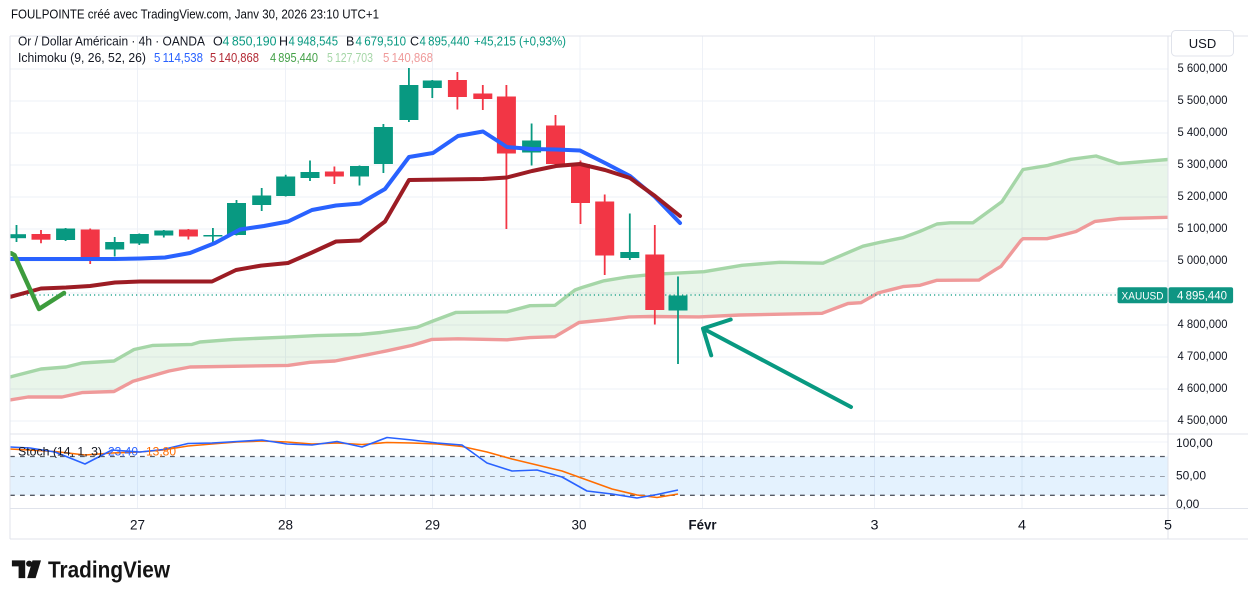 The width and height of the screenshot is (1248, 599). What do you see at coordinates (123, 452) in the screenshot?
I see `svg-text: 23,40` at bounding box center [123, 452].